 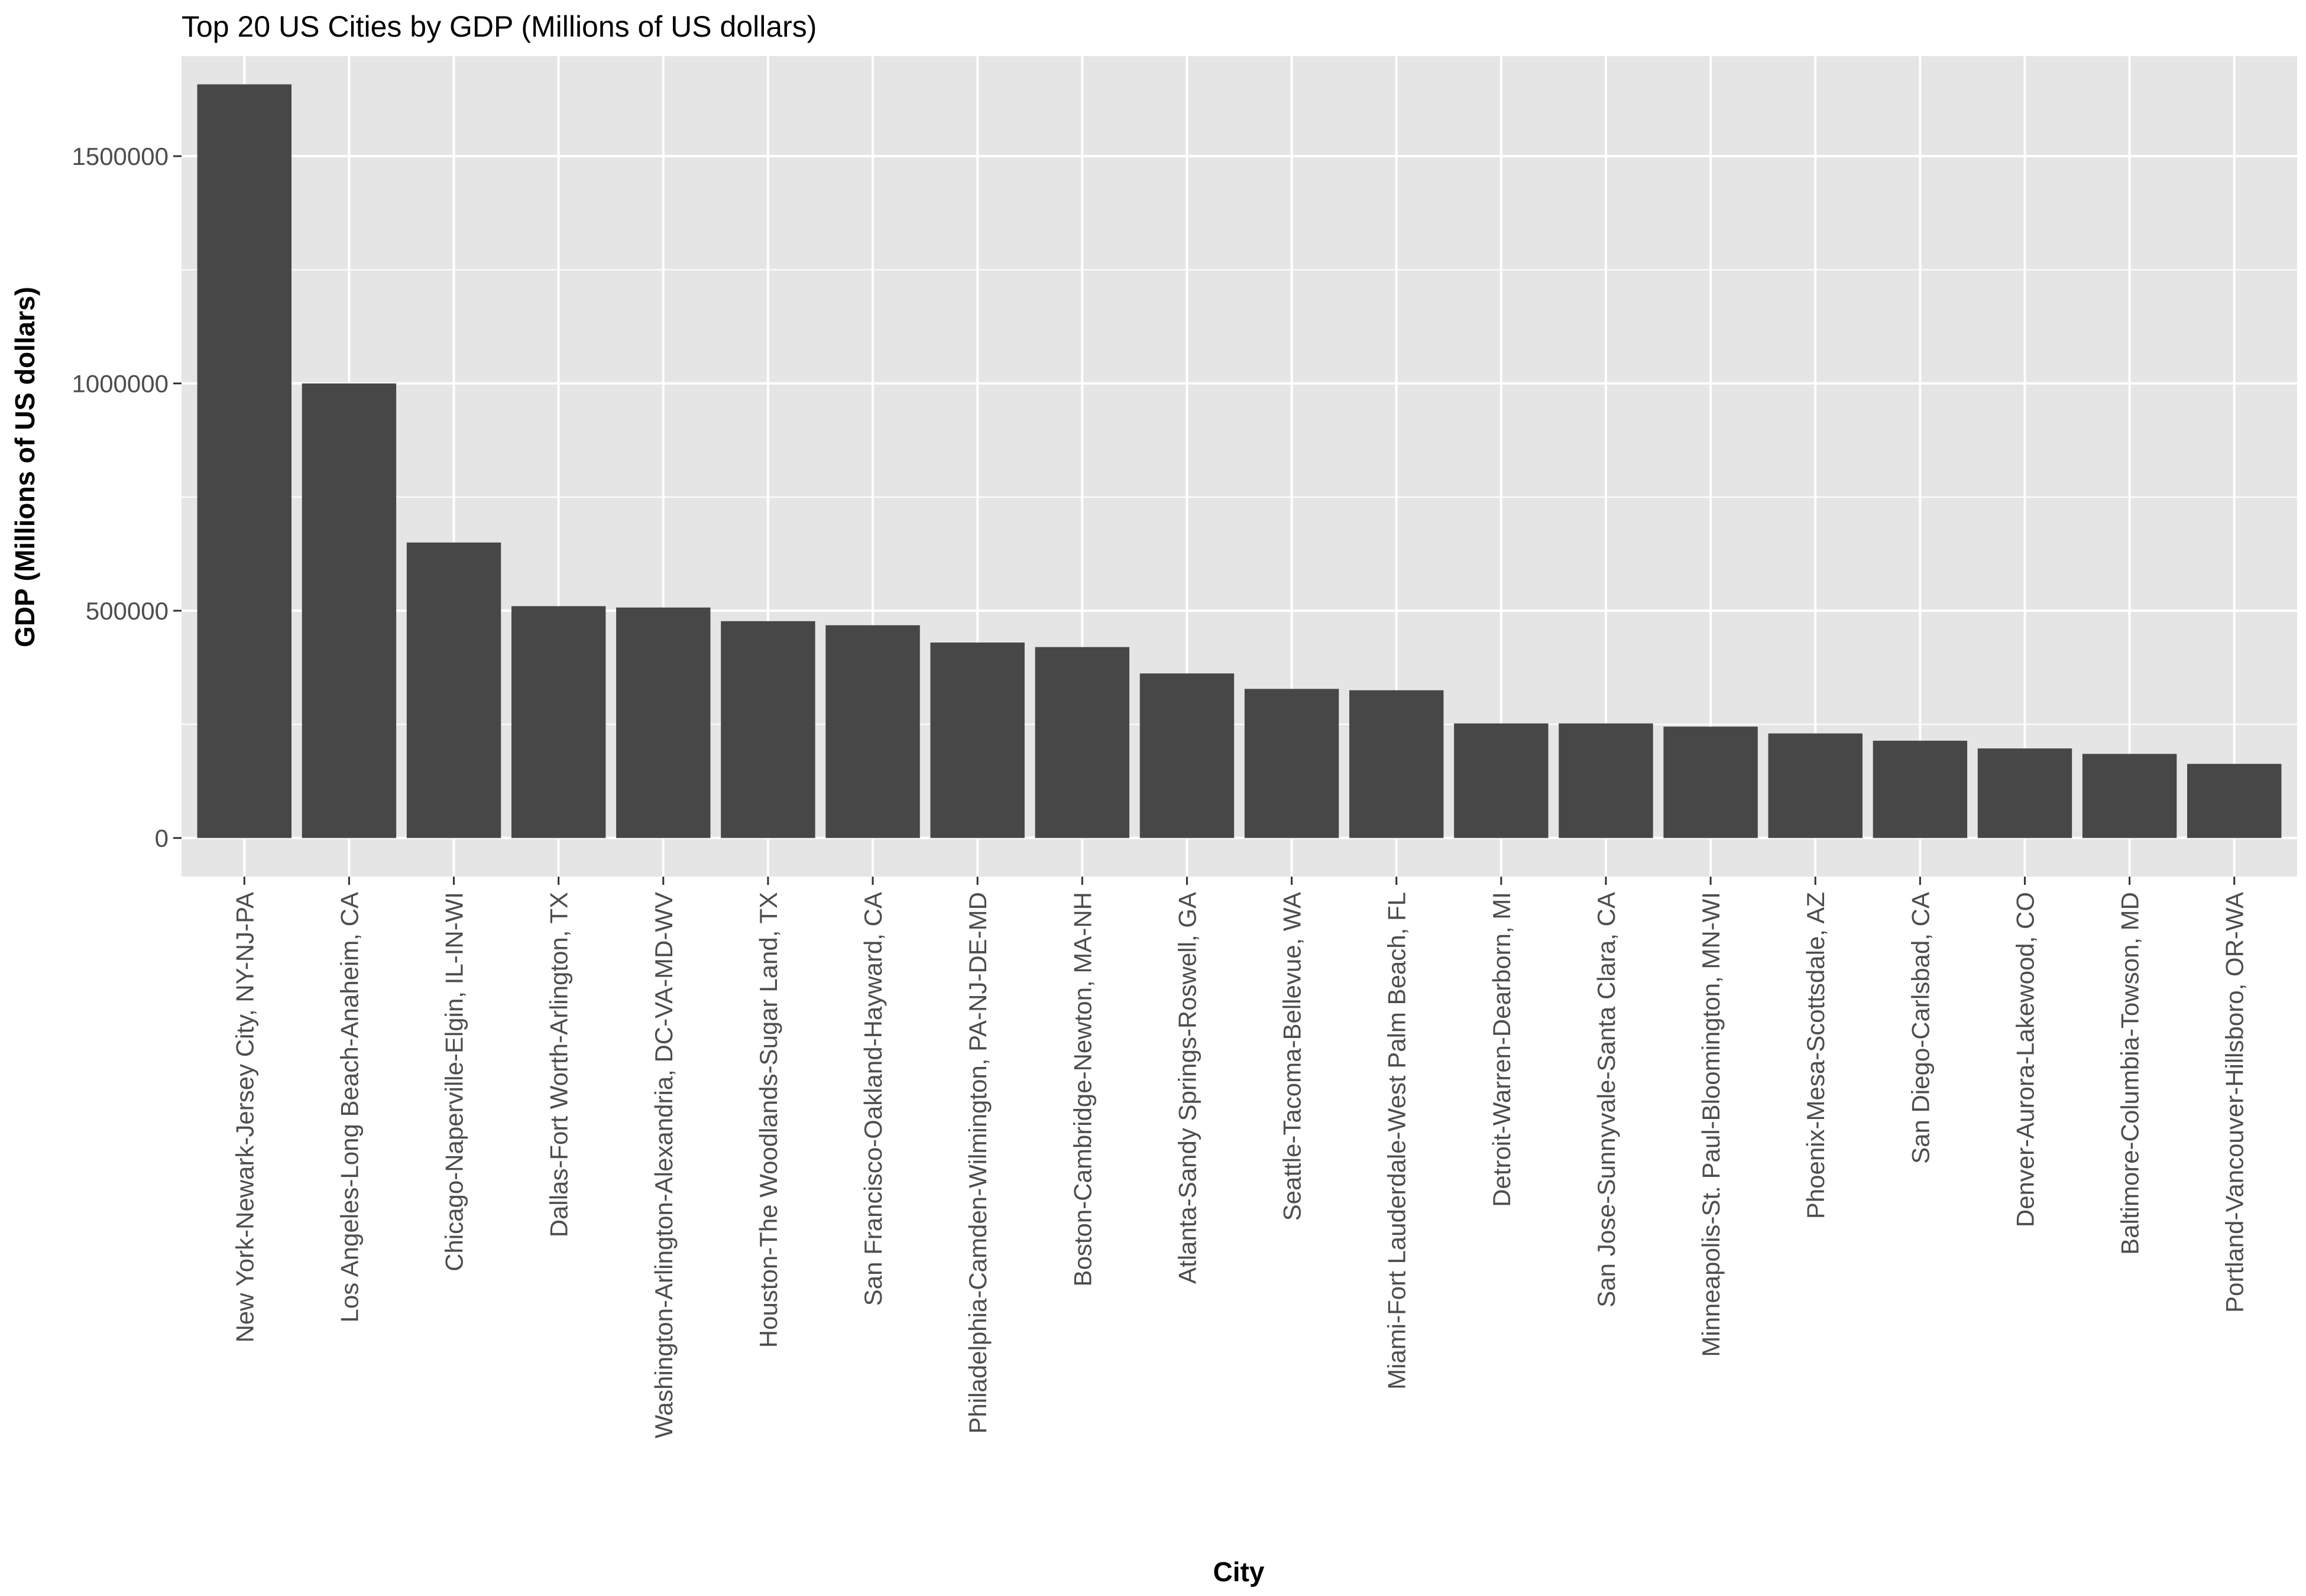 I want to click on y-tick-label: 500000, so click(x=127, y=611).